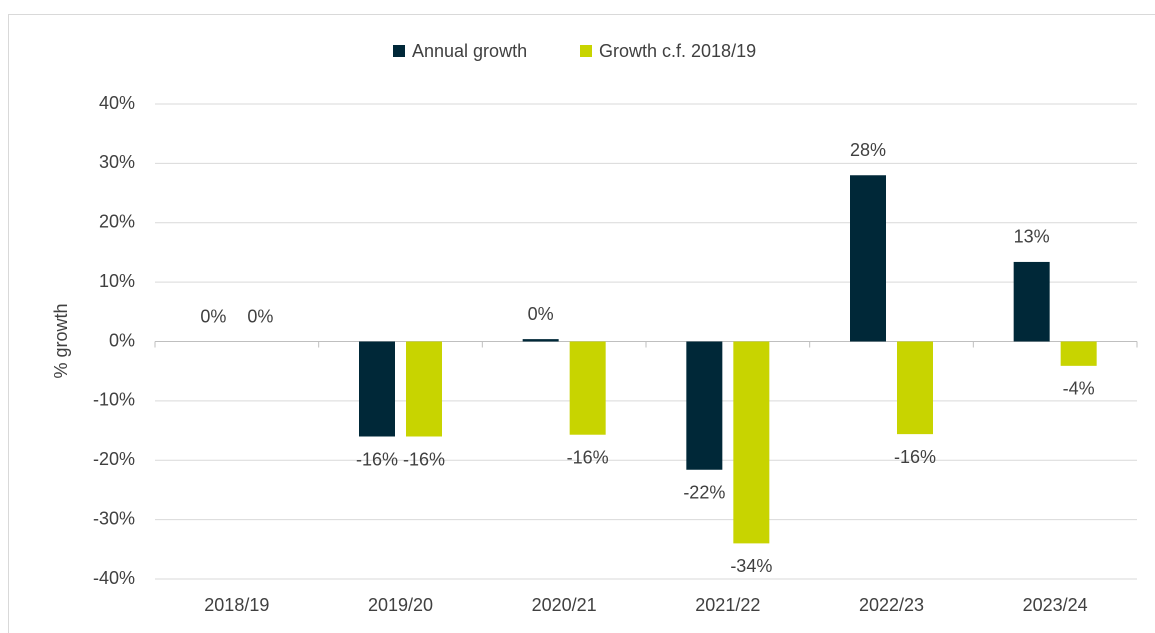 The width and height of the screenshot is (1155, 633). Describe the element at coordinates (469, 51) in the screenshot. I see `legend-label: Annual growth` at that location.